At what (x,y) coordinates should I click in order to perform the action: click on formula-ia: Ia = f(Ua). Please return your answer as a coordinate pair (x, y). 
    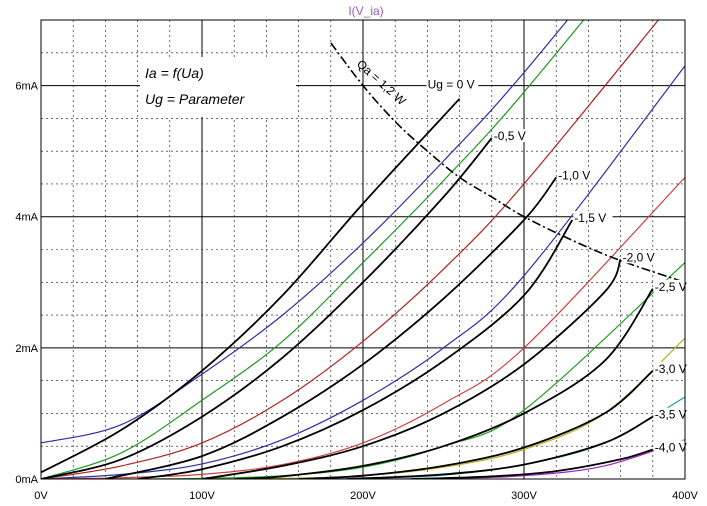
    Looking at the image, I should click on (174, 73).